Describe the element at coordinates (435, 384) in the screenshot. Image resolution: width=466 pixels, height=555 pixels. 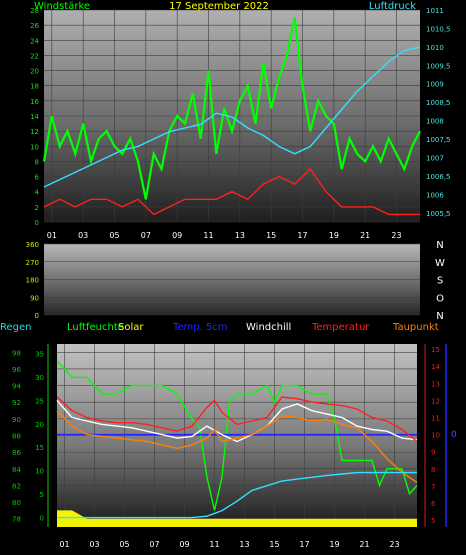
I see `temperature-tick-label: 13` at that location.